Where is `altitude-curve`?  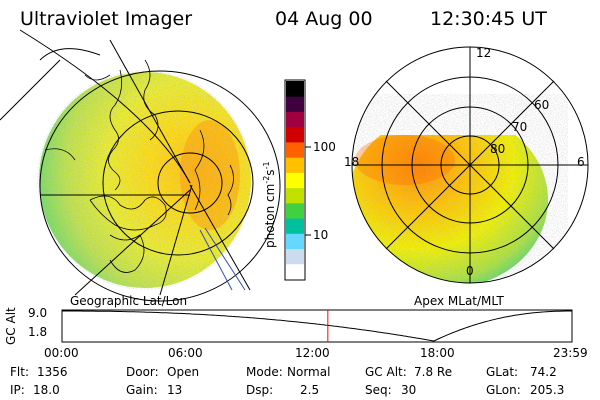
altitude-curve is located at coordinates (317, 326).